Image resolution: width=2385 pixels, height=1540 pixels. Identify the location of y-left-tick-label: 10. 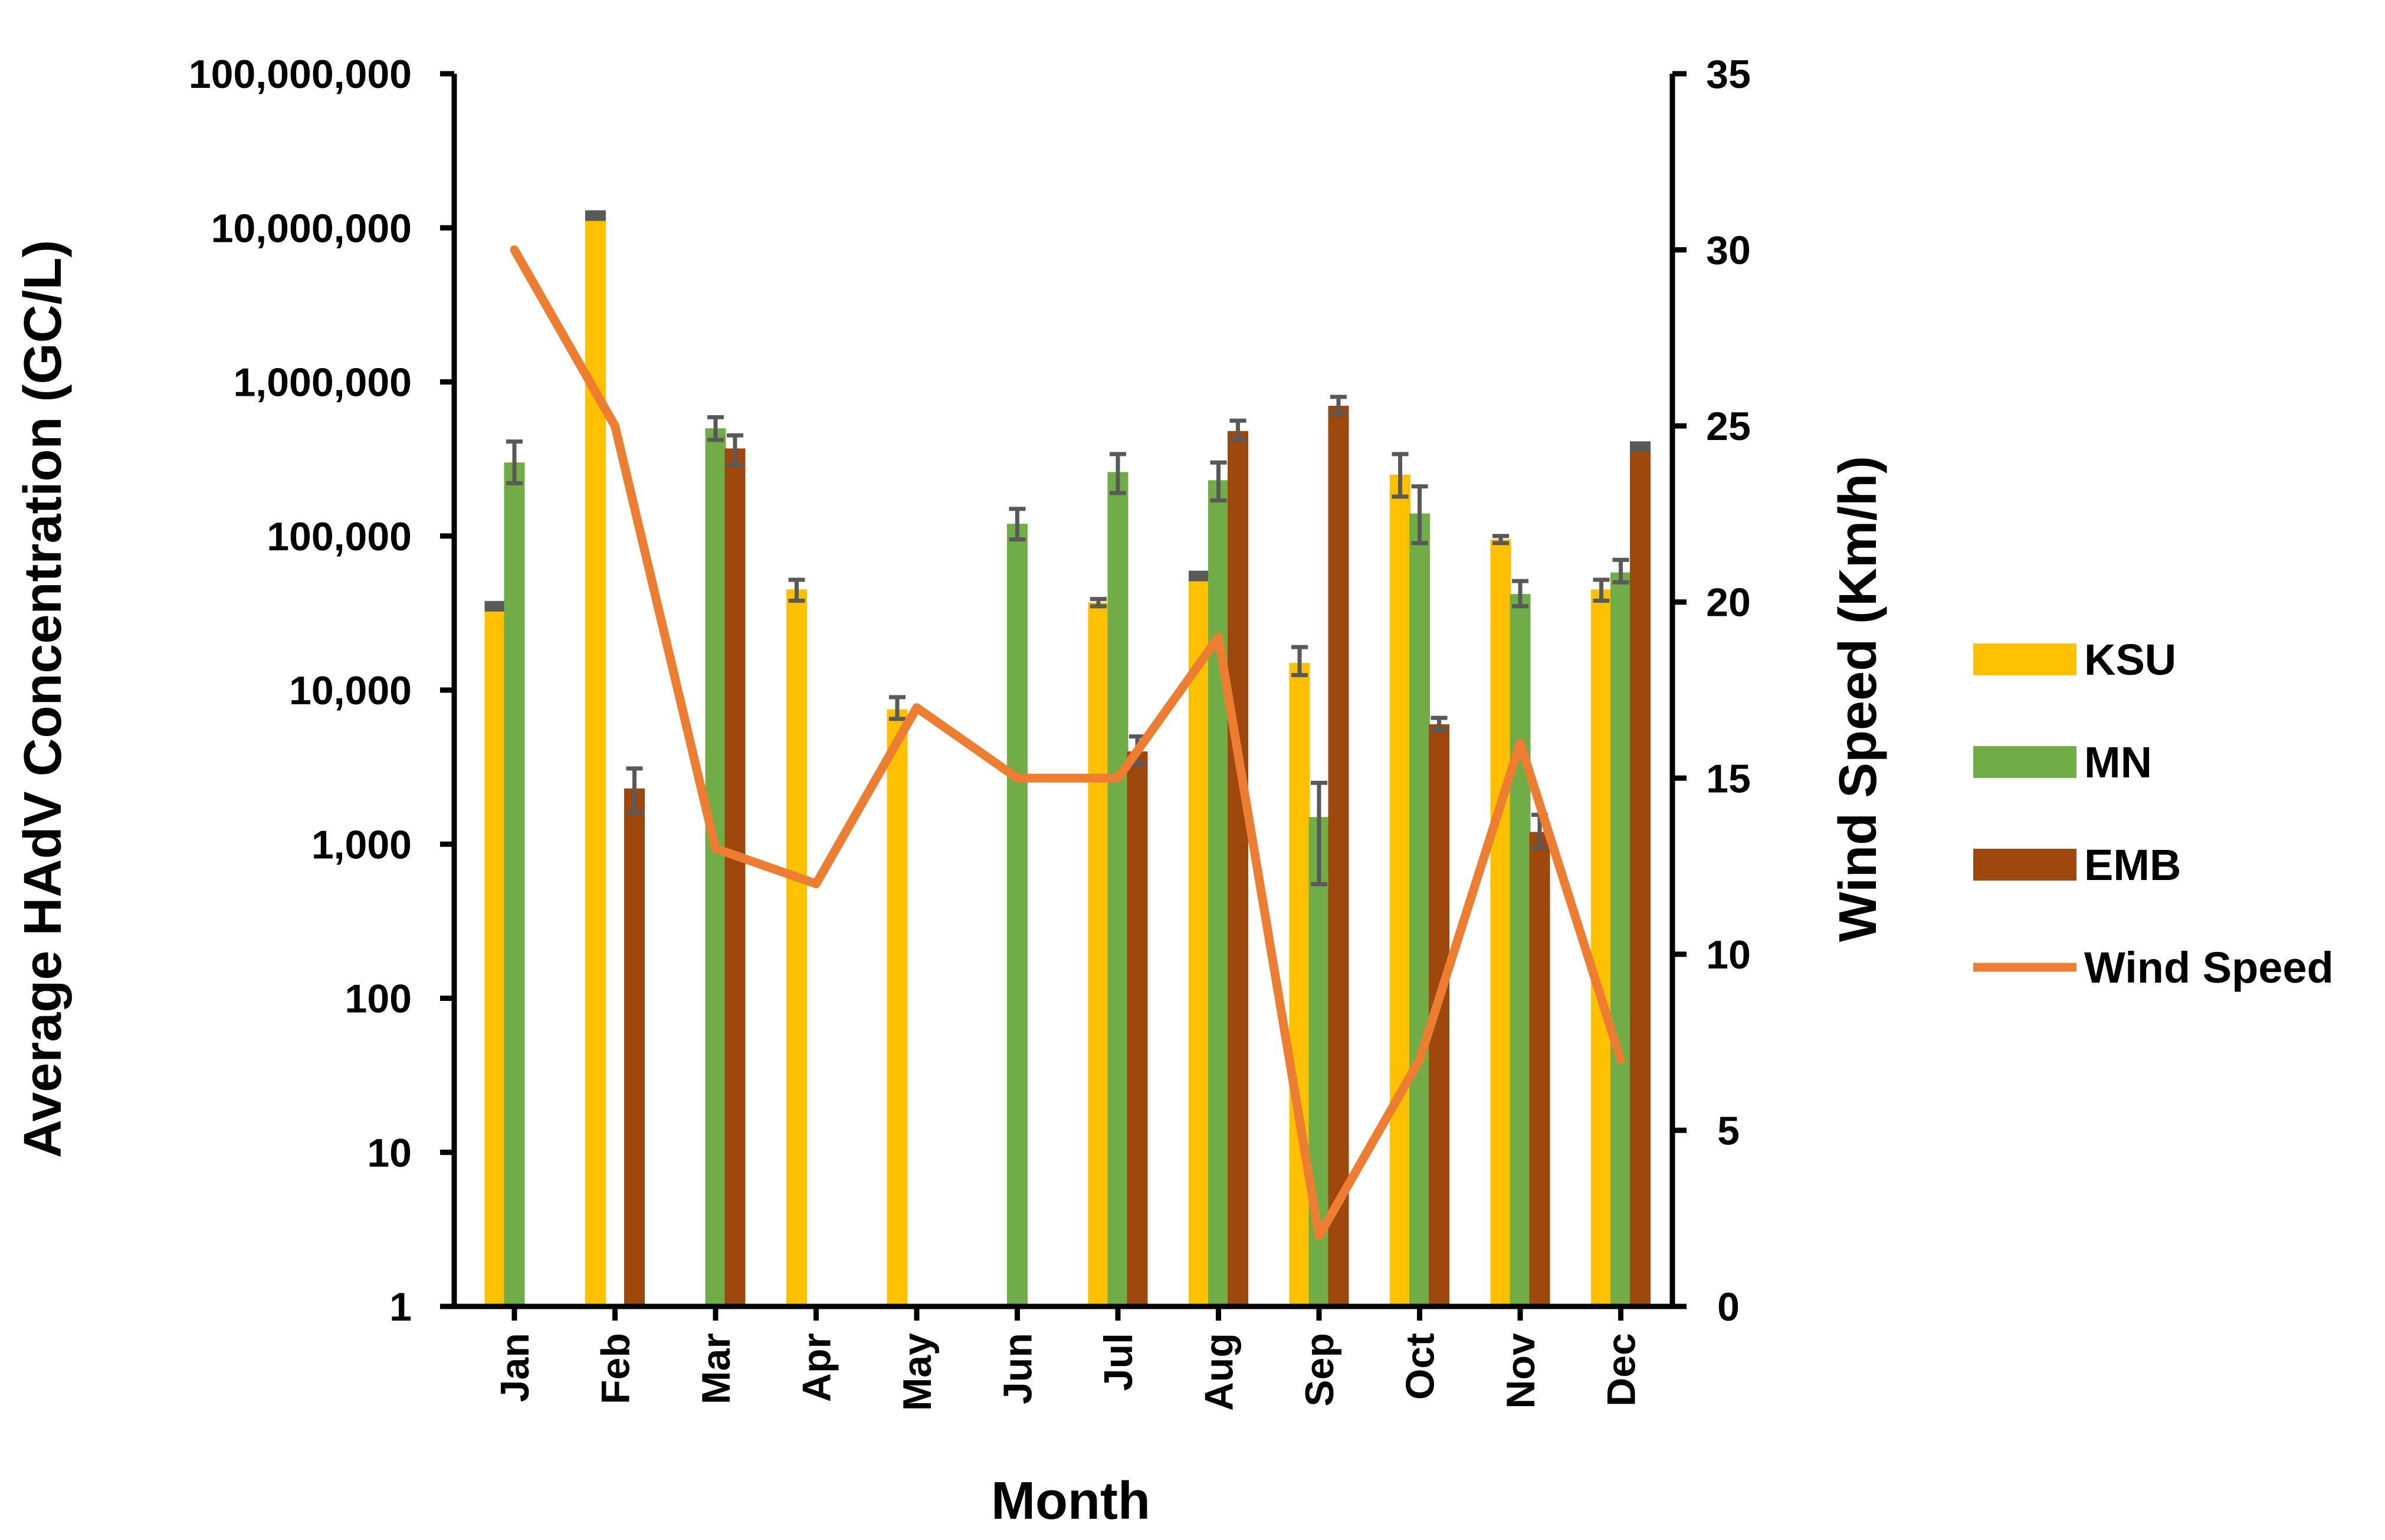
(389, 1153).